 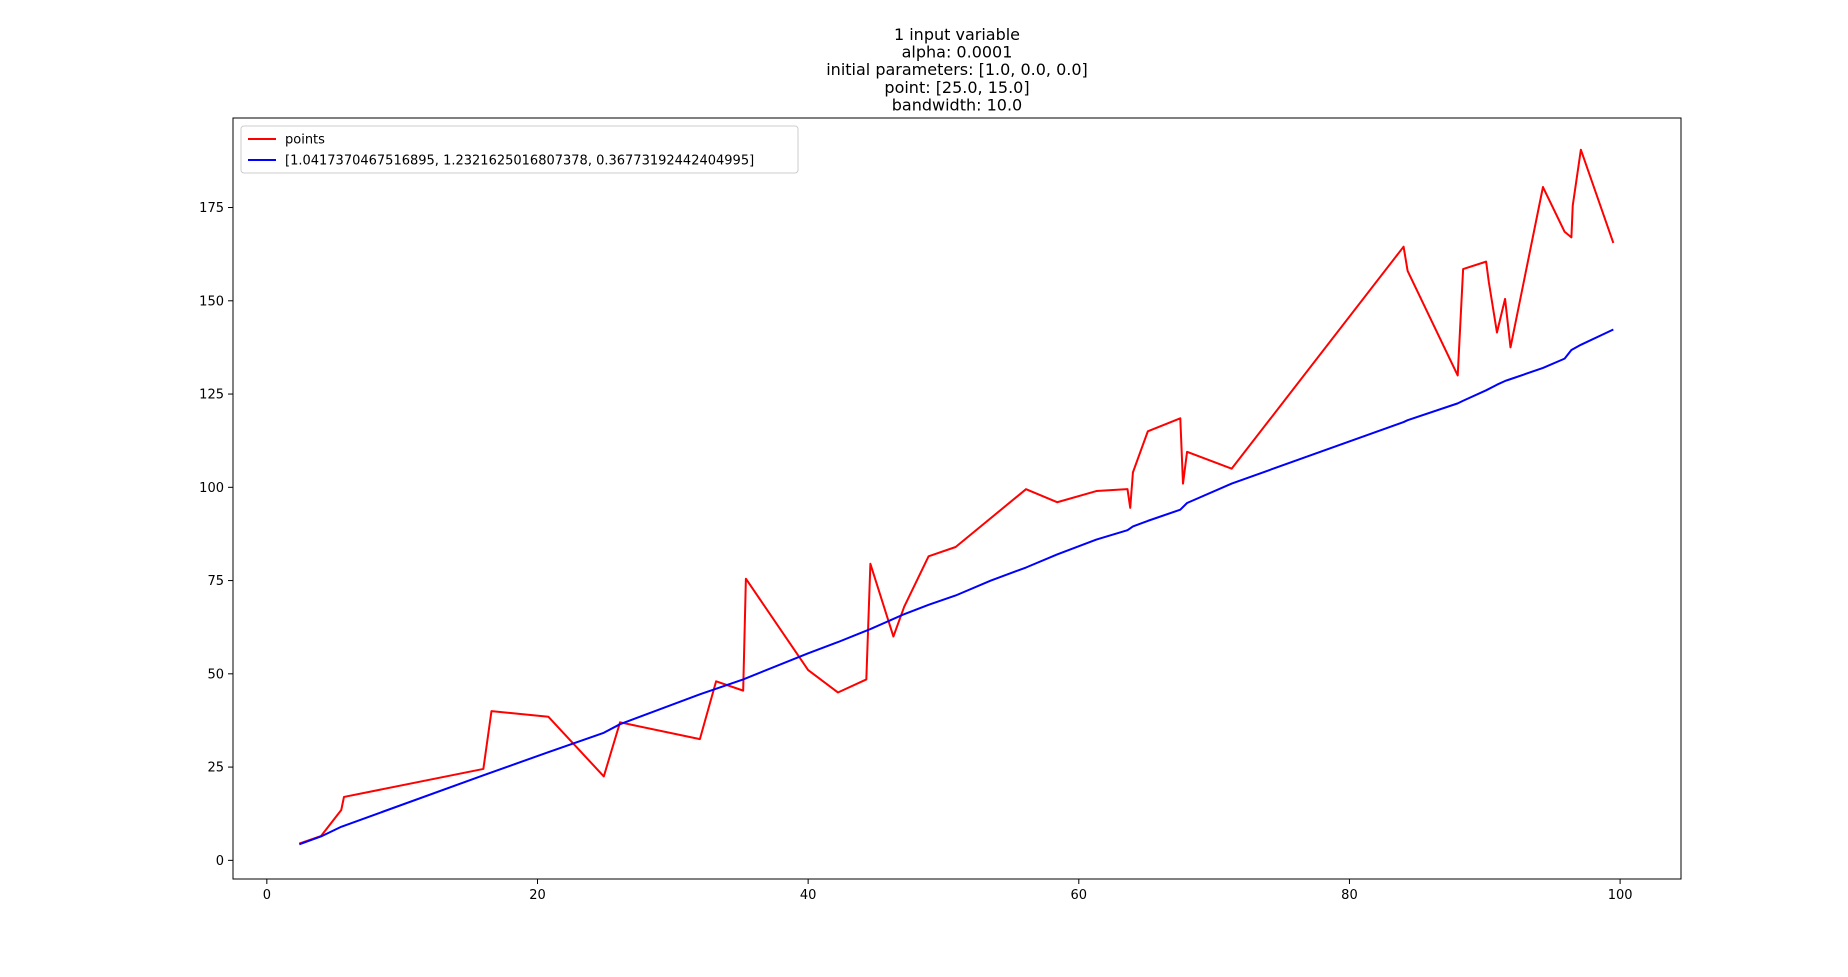 I want to click on x-tick-label: 0, so click(x=267, y=895).